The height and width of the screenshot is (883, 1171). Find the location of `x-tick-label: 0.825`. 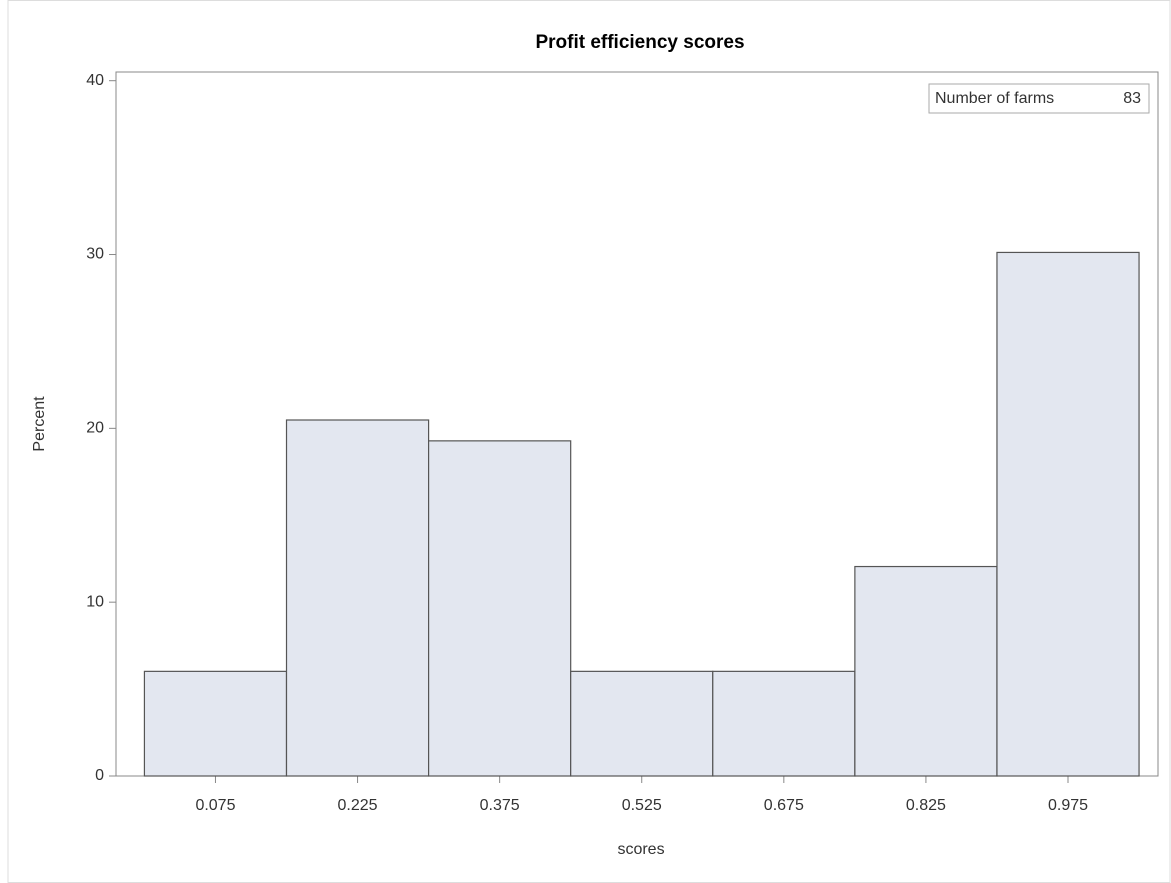

x-tick-label: 0.825 is located at coordinates (926, 805).